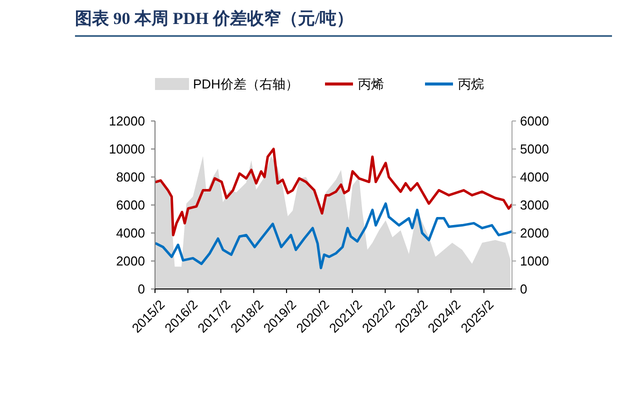 The image size is (619, 420). What do you see at coordinates (126, 149) in the screenshot?
I see `y-tick-label: 10000` at bounding box center [126, 149].